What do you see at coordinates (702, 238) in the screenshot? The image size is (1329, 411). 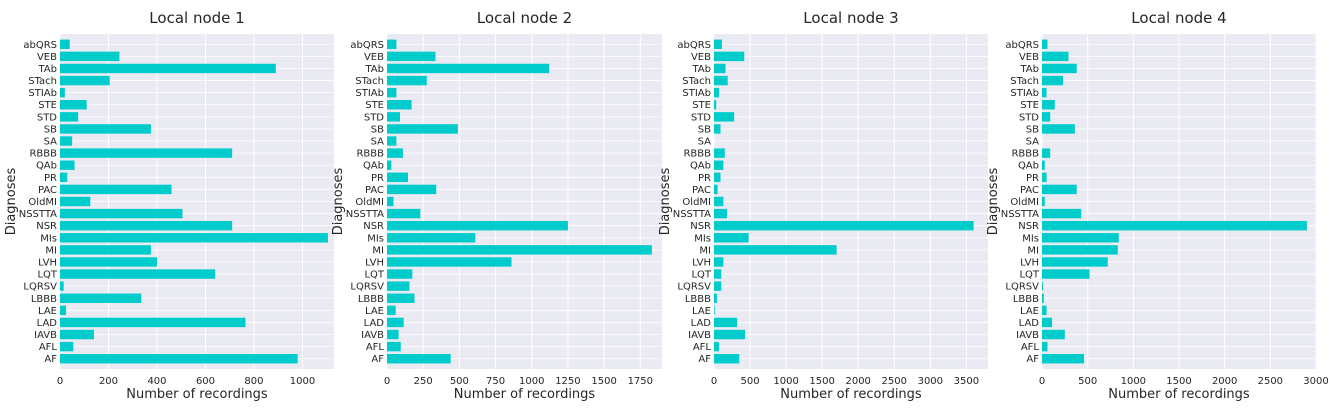 I see `y-tick-label: MIs` at bounding box center [702, 238].